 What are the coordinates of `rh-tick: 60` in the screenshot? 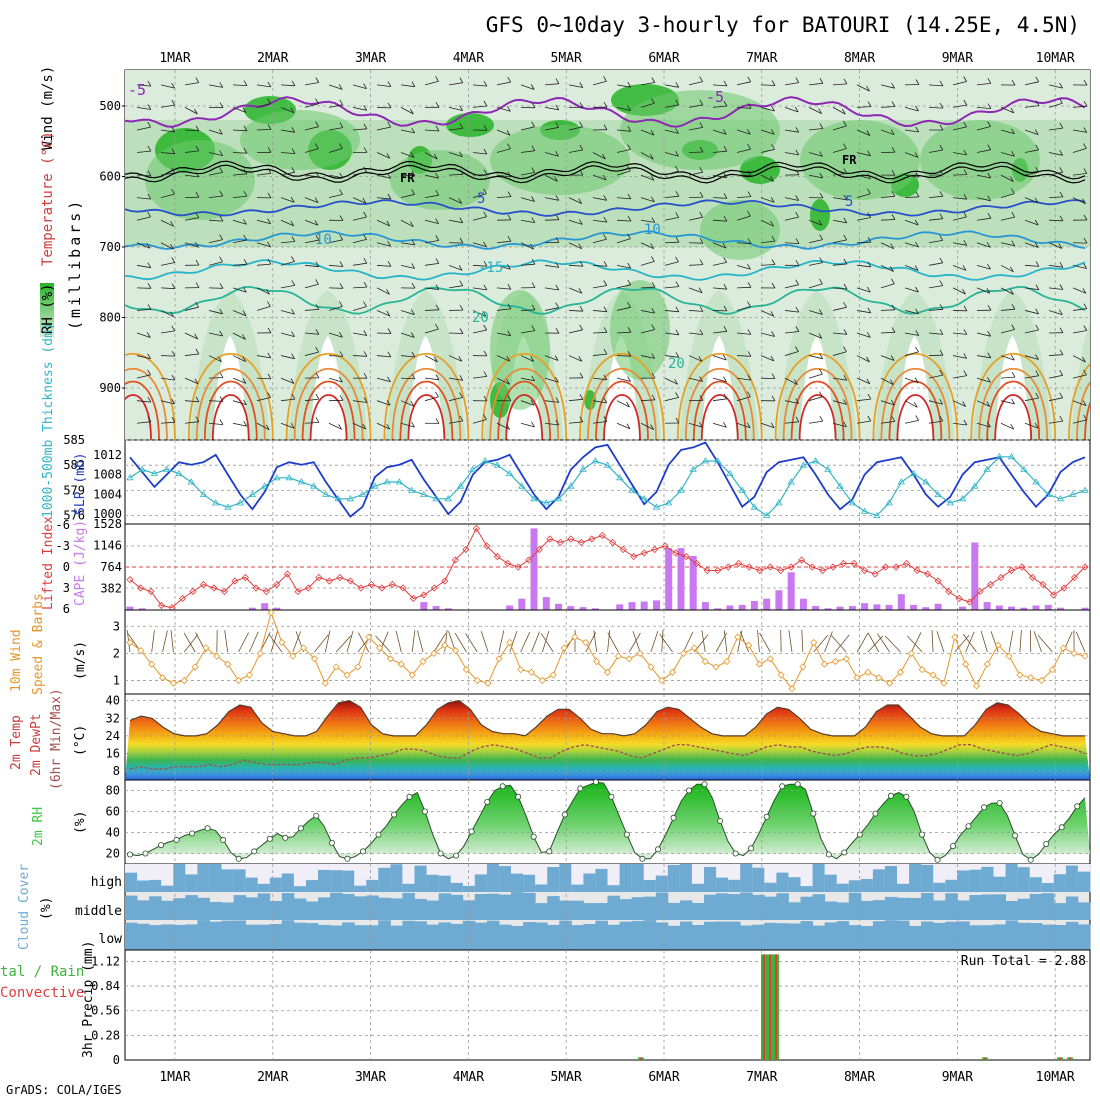 It's located at (113, 812).